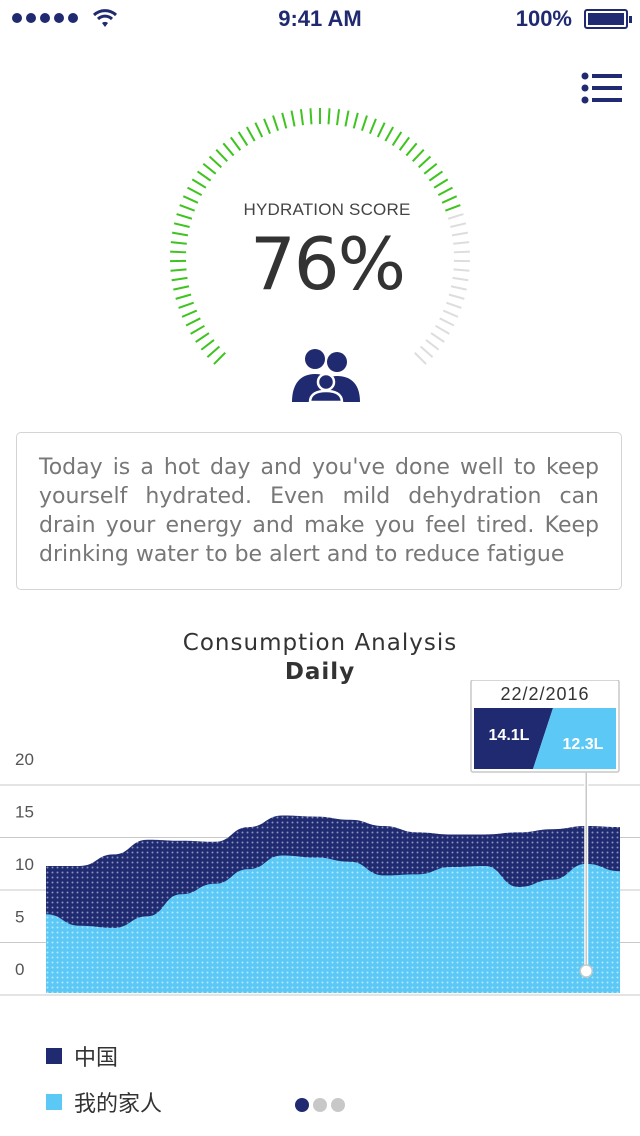 The width and height of the screenshot is (640, 1136). Describe the element at coordinates (544, 694) in the screenshot. I see `tooltip-date: 22/2/2016` at that location.